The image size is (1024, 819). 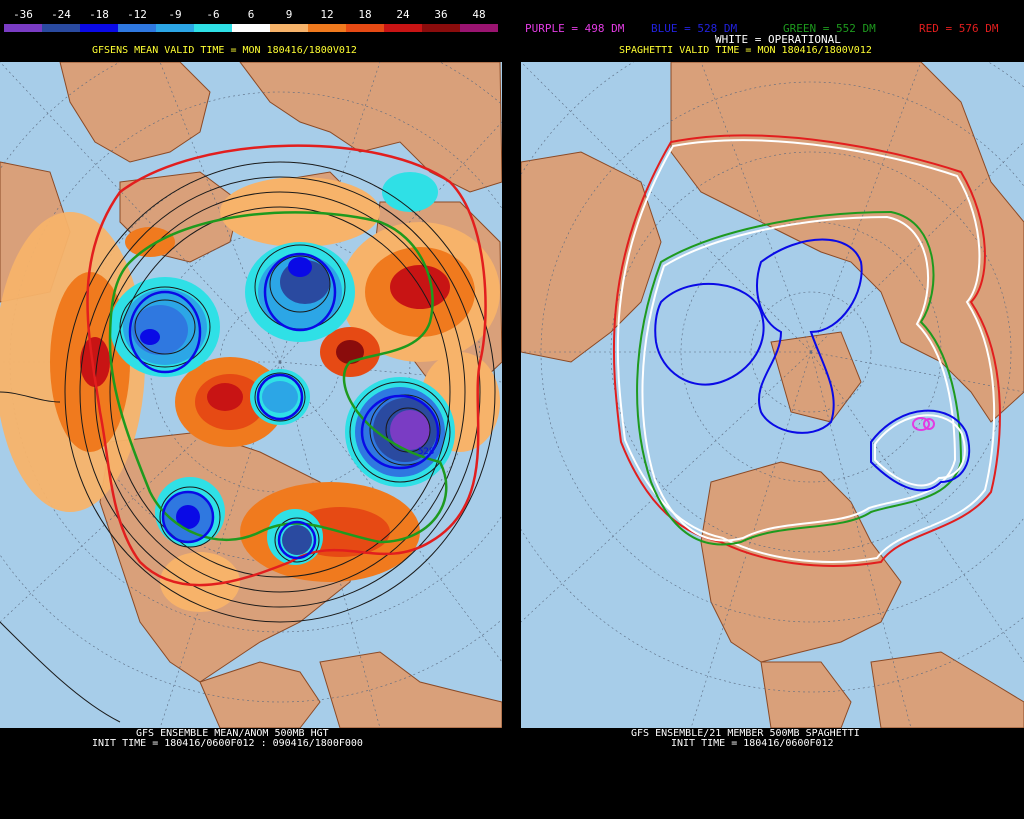 What do you see at coordinates (778, 39) in the screenshot?
I see `legend-white: WHITE = OPERATIONAL` at bounding box center [778, 39].